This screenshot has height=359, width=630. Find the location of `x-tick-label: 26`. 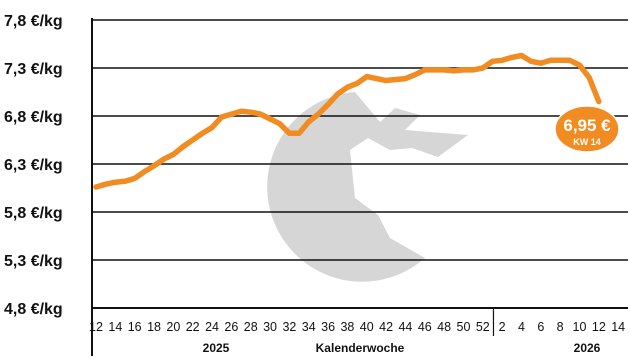

x-tick-label: 26 is located at coordinates (231, 327).